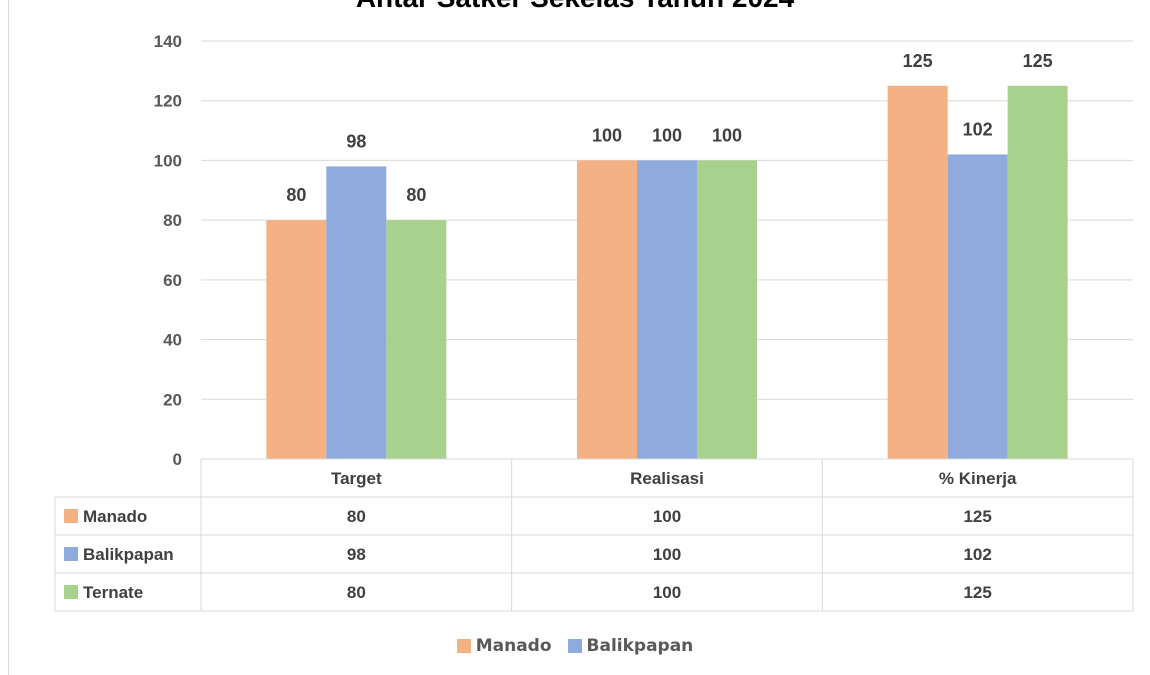 The width and height of the screenshot is (1150, 675). I want to click on y-tick-label-0: 0, so click(177, 459).